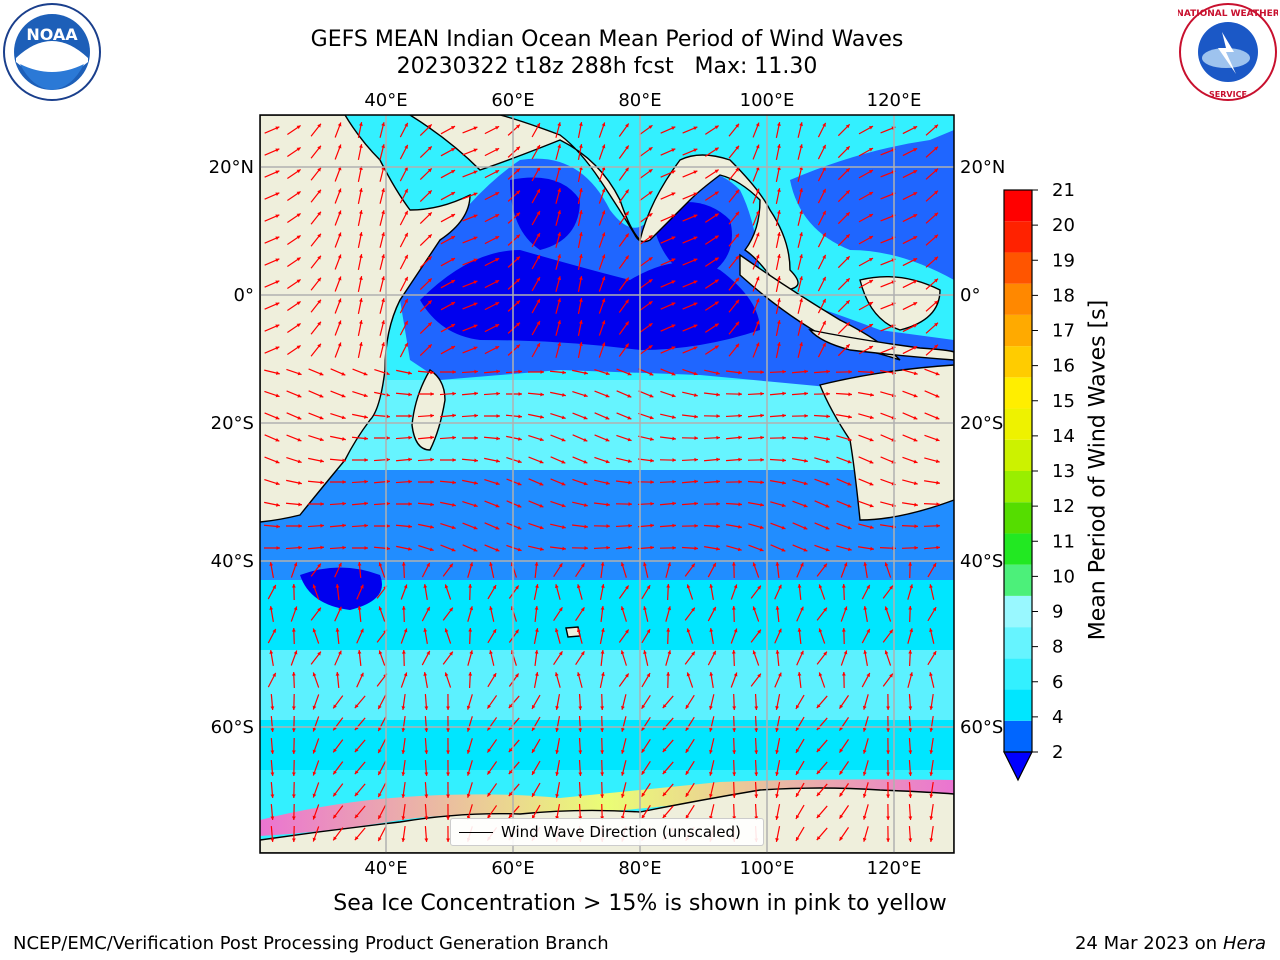 Image resolution: width=1280 pixels, height=960 pixels. I want to click on legend-line-swatch, so click(476, 832).